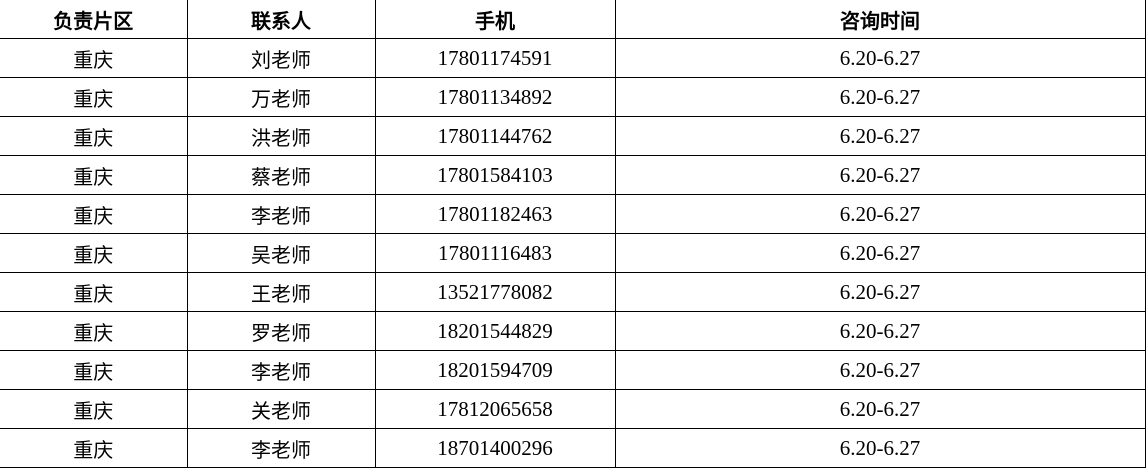 This screenshot has width=1146, height=470. I want to click on table-row: 重庆 李老师 18201594709 6.20-6.27, so click(573, 370).